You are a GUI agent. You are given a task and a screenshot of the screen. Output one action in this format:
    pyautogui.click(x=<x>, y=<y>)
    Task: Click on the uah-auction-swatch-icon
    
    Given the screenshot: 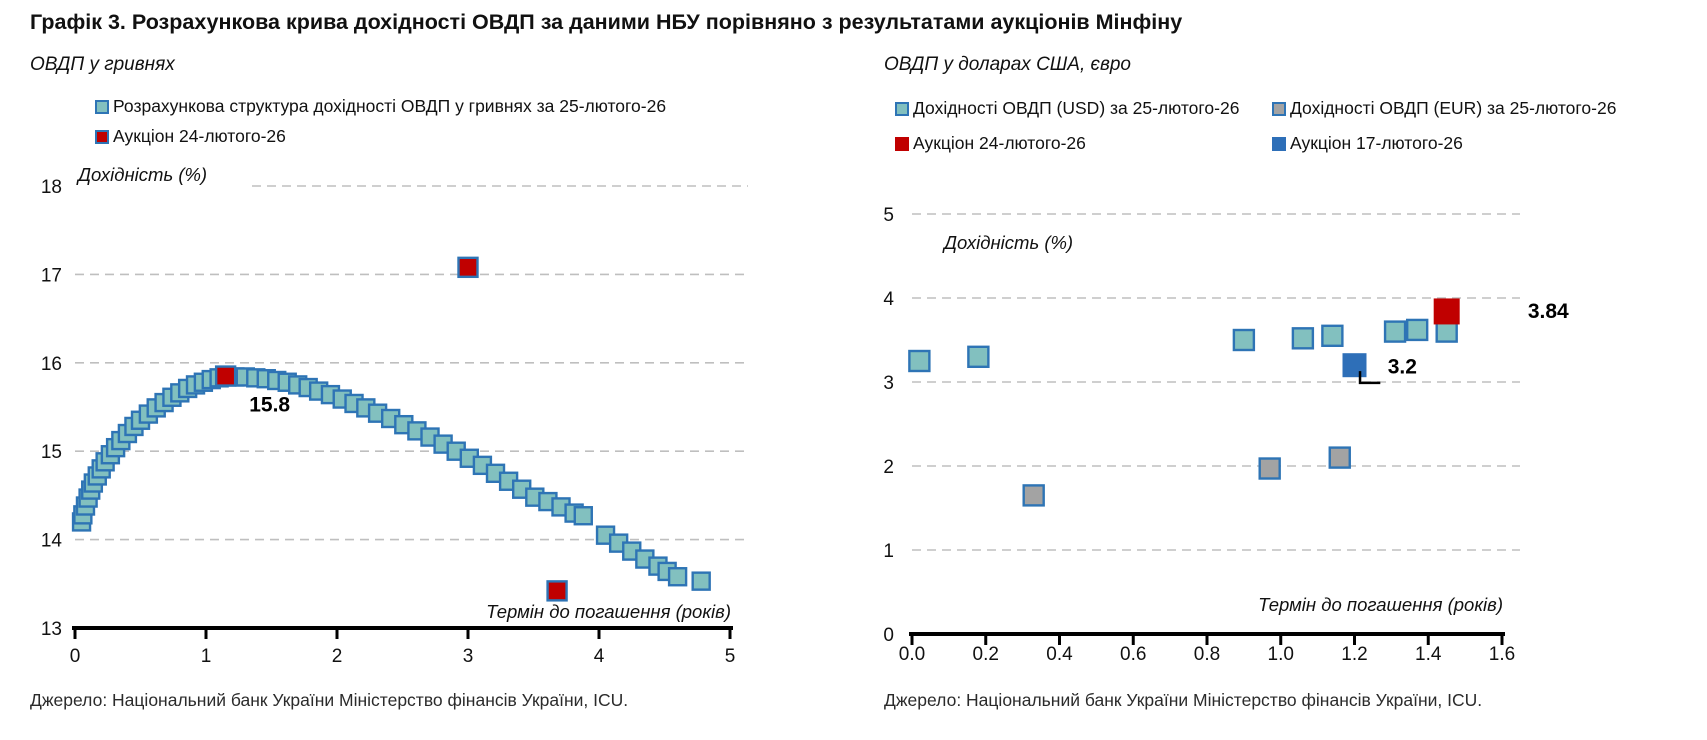 What is the action you would take?
    pyautogui.click(x=102, y=136)
    